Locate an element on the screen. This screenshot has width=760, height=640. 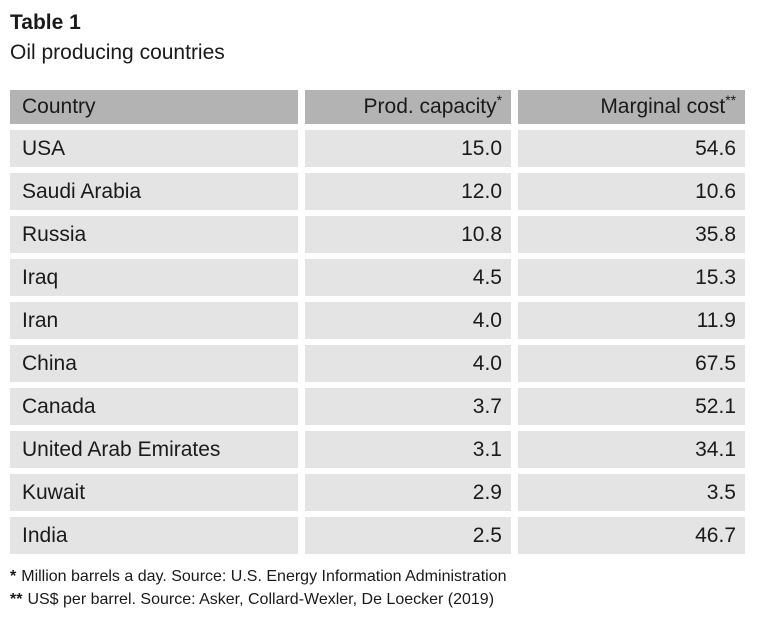
capacity-cell: 10.8 is located at coordinates (408, 234).